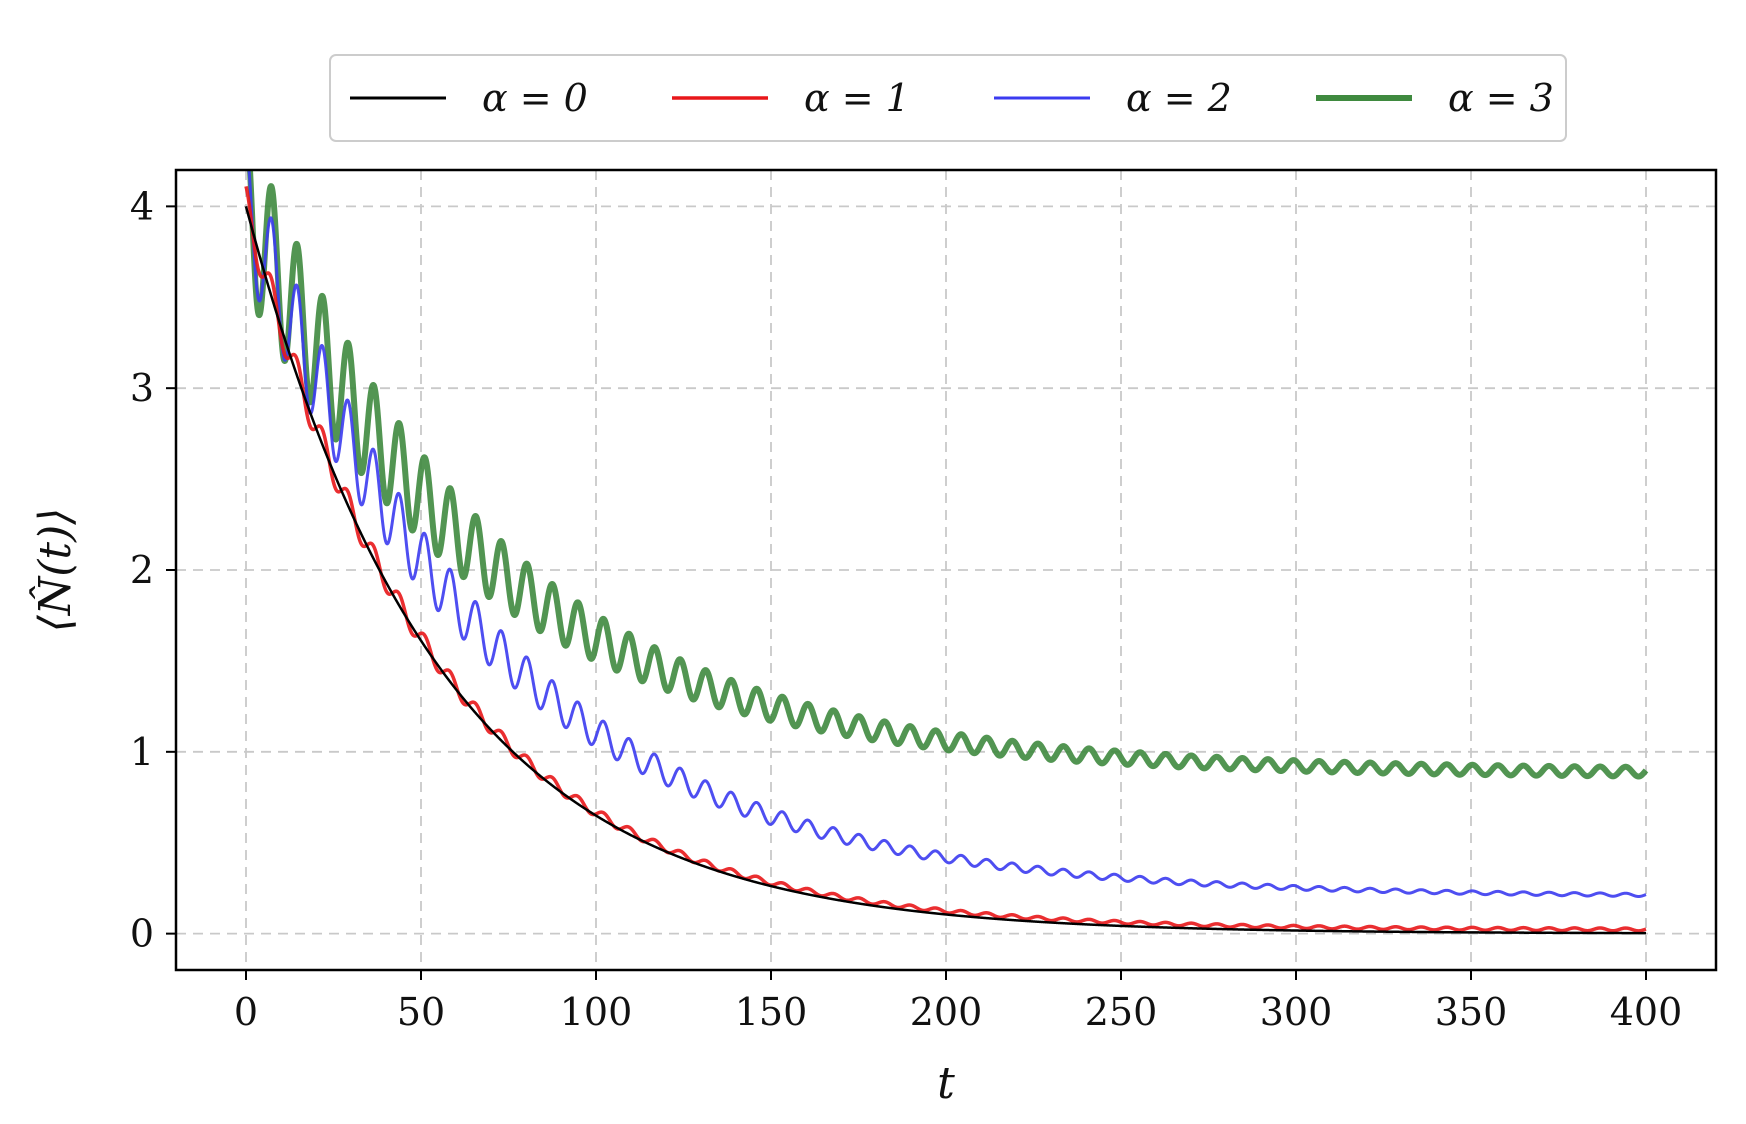  What do you see at coordinates (1501, 98) in the screenshot?
I see `legend-label-alpha-3: α = 3` at bounding box center [1501, 98].